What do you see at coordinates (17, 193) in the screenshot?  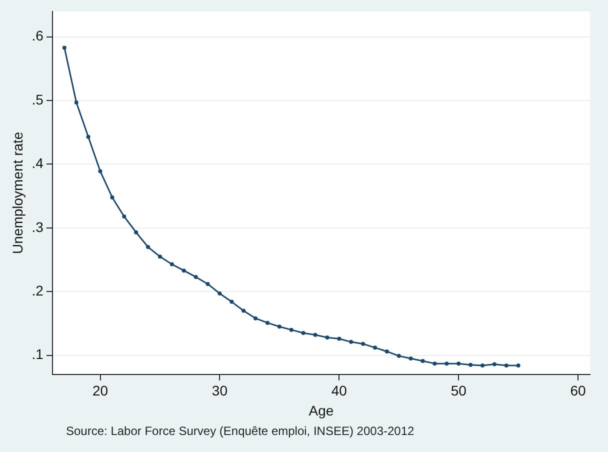 I see `y-axis-title: Unemployment rate` at bounding box center [17, 193].